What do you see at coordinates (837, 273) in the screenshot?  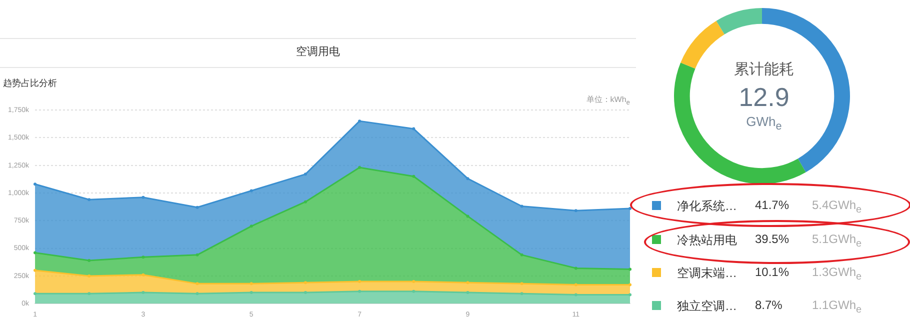 I see `text: 1.3GWh$_{e}$` at bounding box center [837, 273].